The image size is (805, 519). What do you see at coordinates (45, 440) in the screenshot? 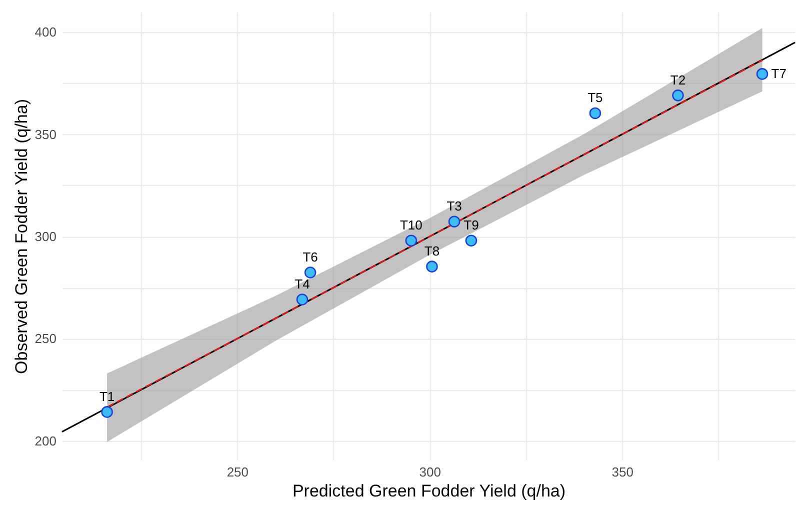
I see `y-tick-label: 200` at bounding box center [45, 440].